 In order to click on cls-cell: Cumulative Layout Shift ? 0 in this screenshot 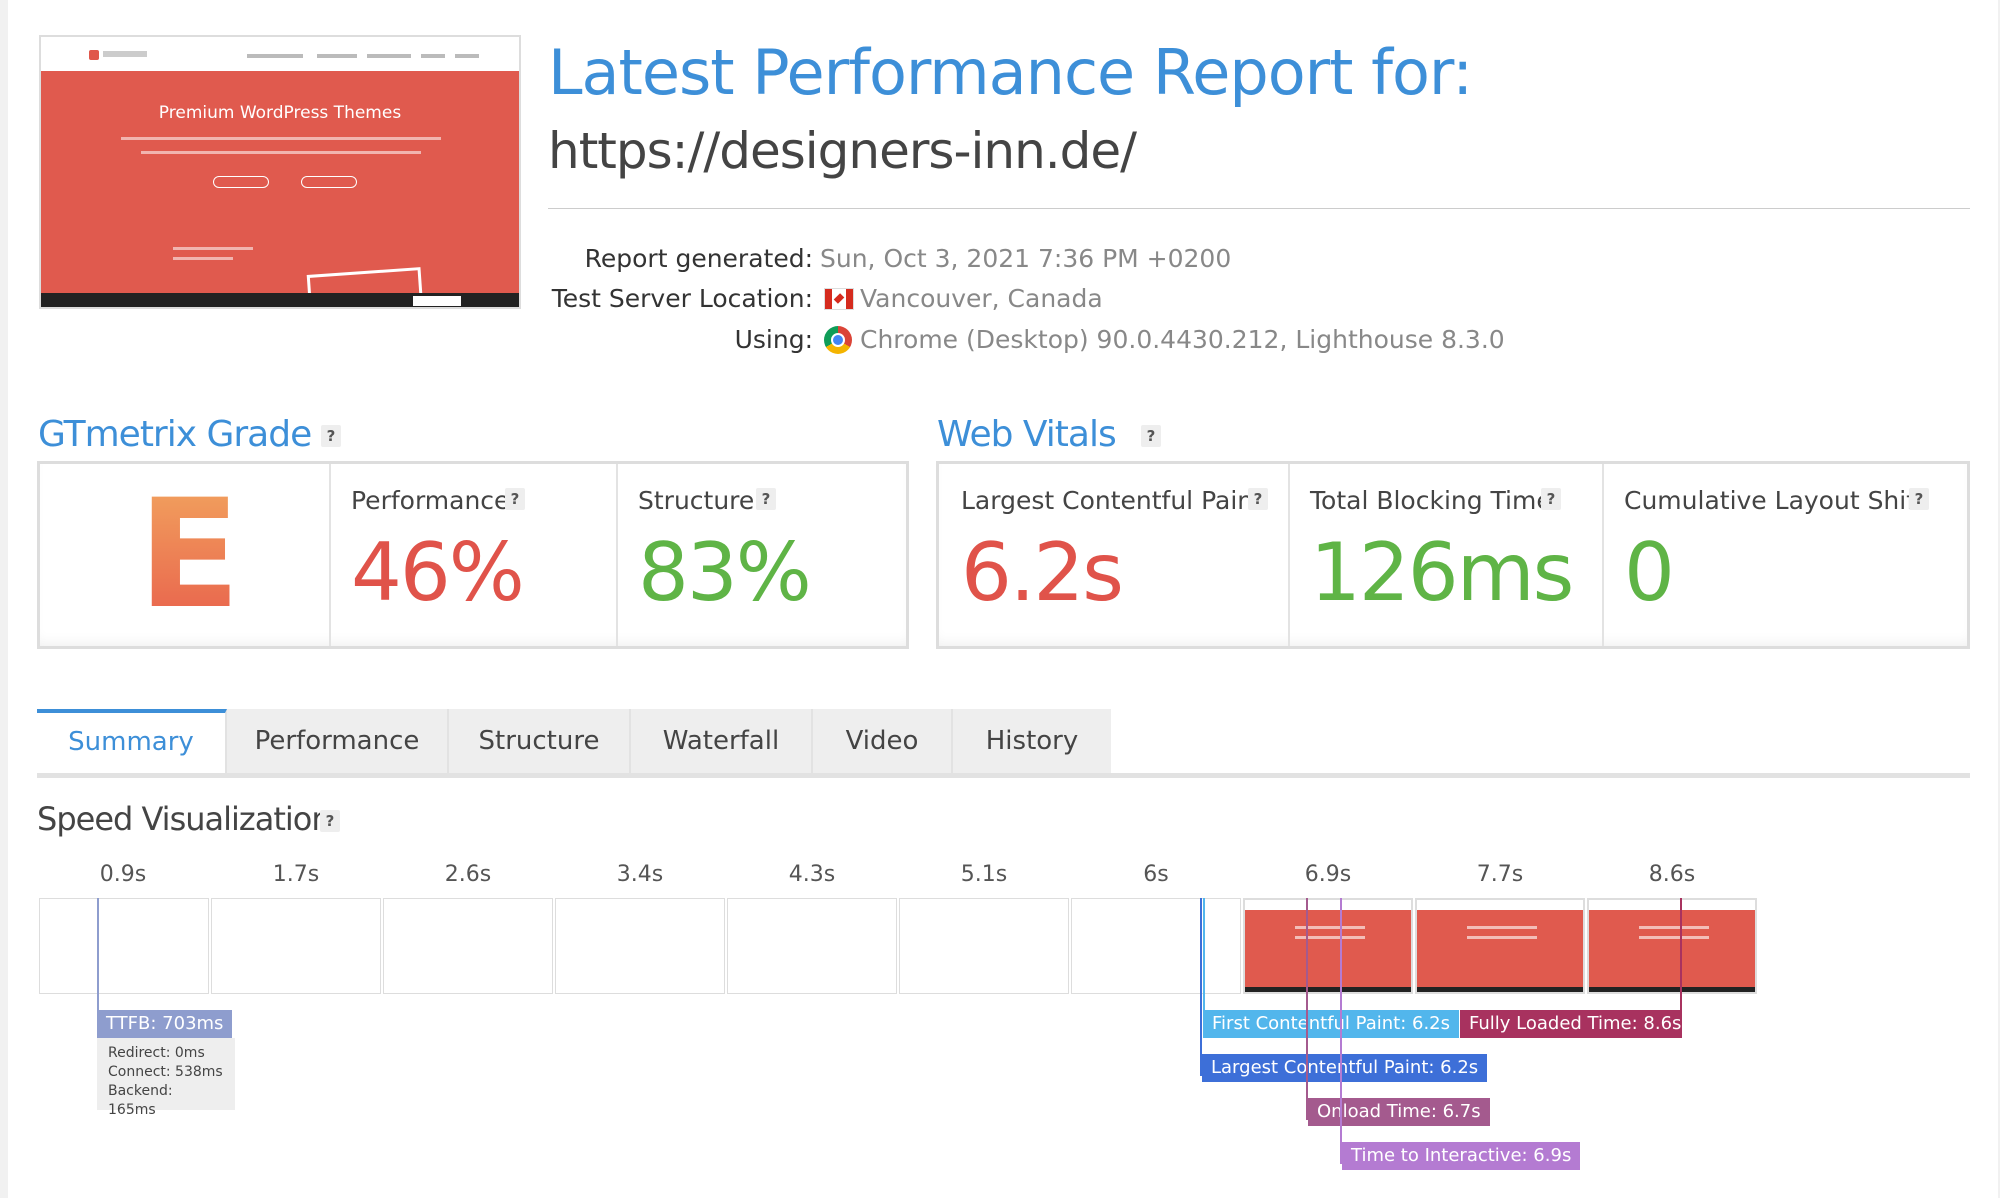, I will do `click(1784, 555)`.